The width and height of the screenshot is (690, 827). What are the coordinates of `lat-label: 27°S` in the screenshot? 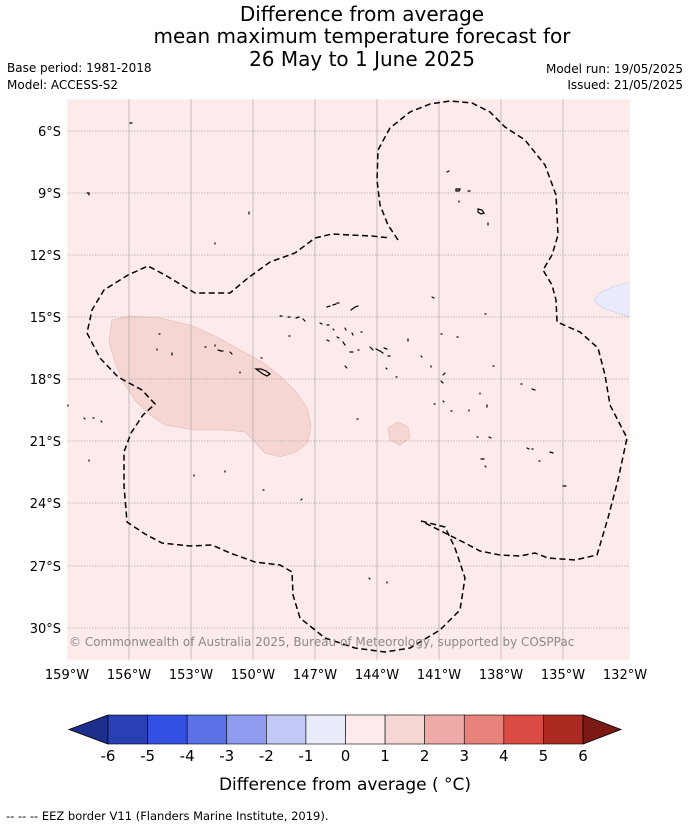 It's located at (45, 567).